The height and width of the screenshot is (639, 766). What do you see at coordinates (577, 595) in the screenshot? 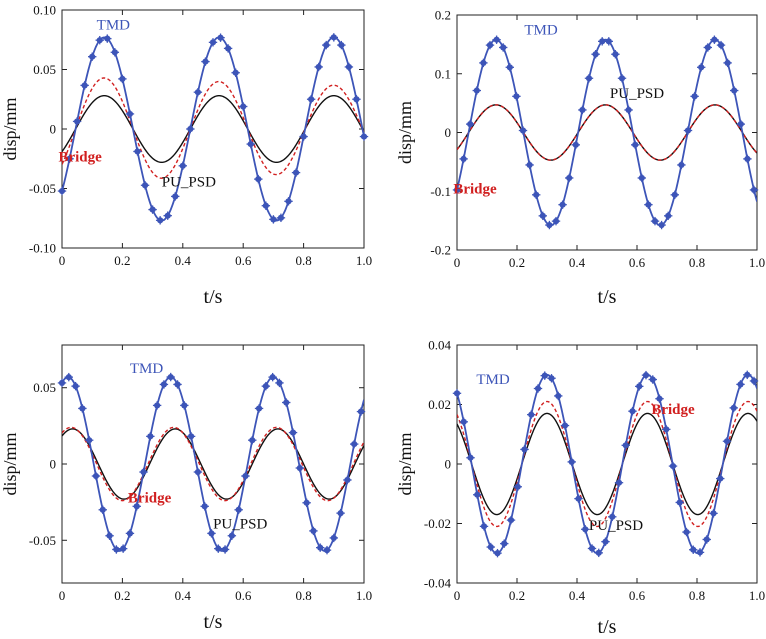
I see `x-tick-label: 0.4` at bounding box center [577, 595].